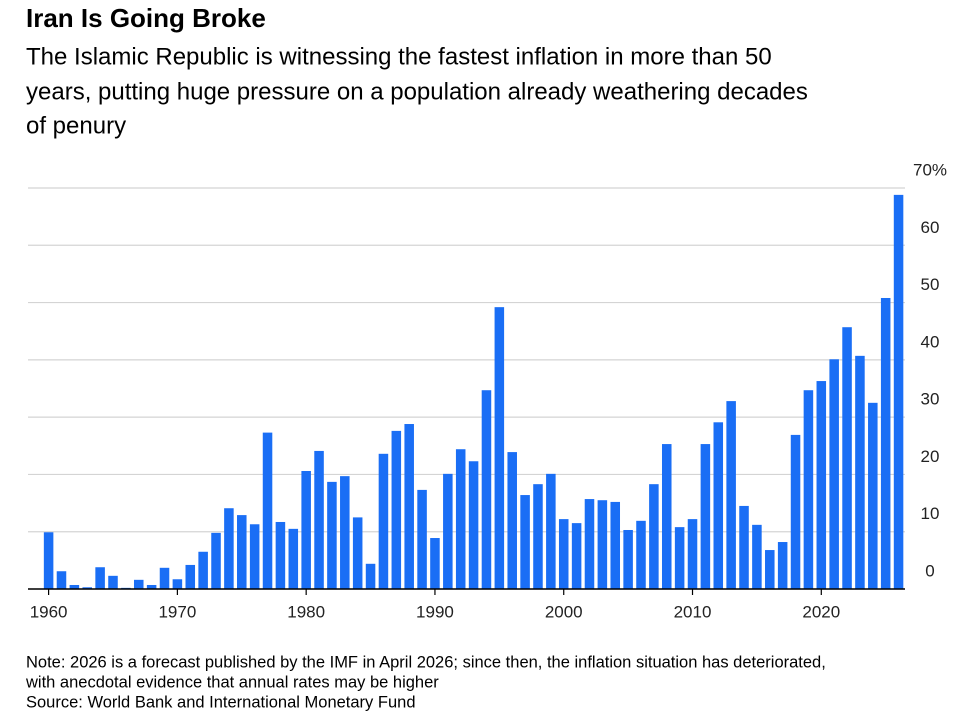 The image size is (971, 717). Describe the element at coordinates (306, 611) in the screenshot. I see `x-tick-label: 1980` at that location.